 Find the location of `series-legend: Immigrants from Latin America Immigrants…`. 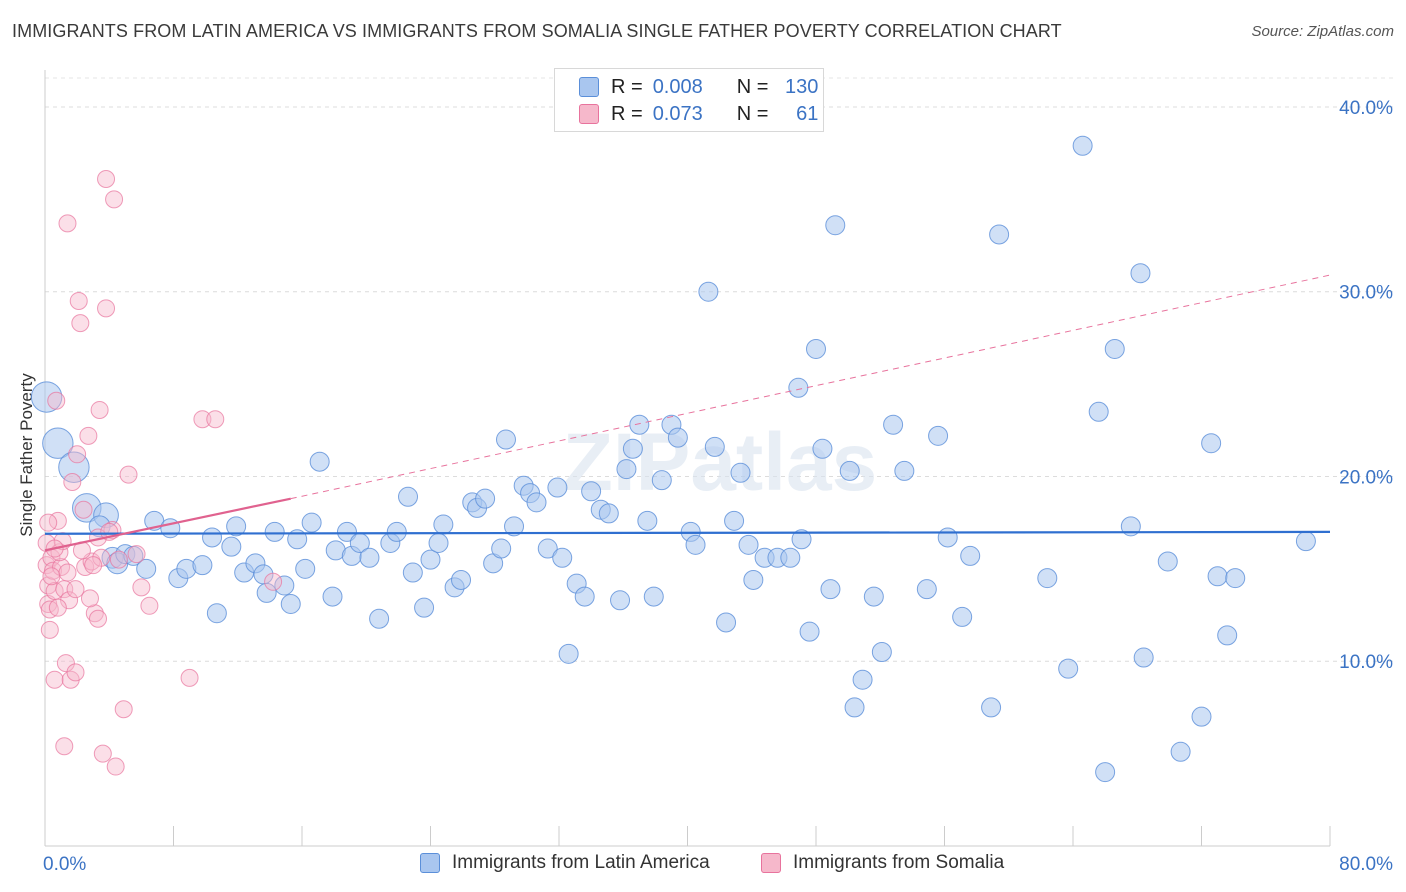

series-legend: Immigrants from Latin America Immigrants… is located at coordinates (703, 865).